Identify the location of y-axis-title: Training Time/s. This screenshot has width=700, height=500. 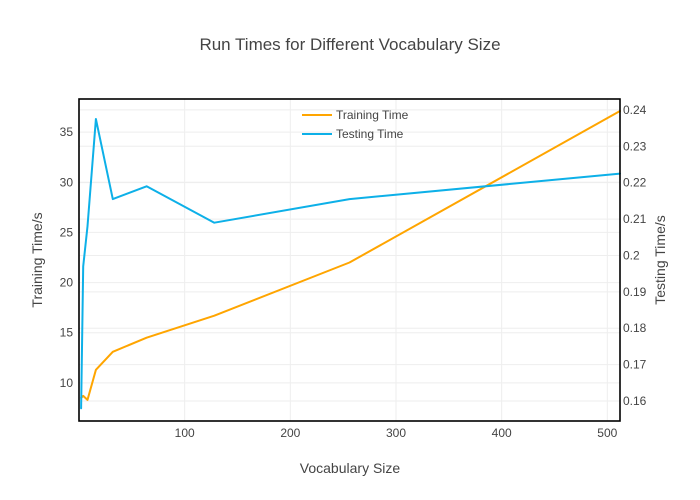
(37, 259).